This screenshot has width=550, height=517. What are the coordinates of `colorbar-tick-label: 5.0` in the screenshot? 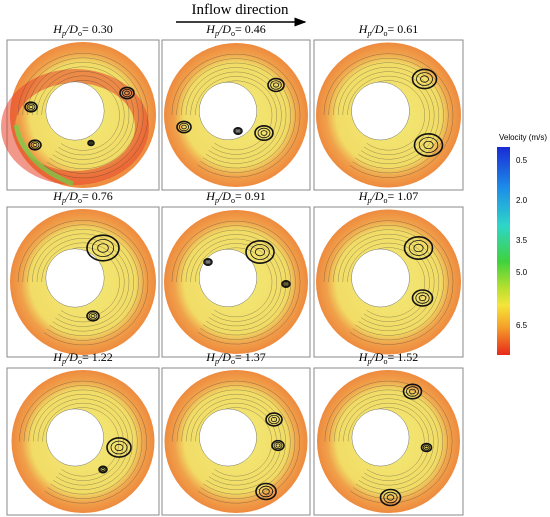 It's located at (522, 272).